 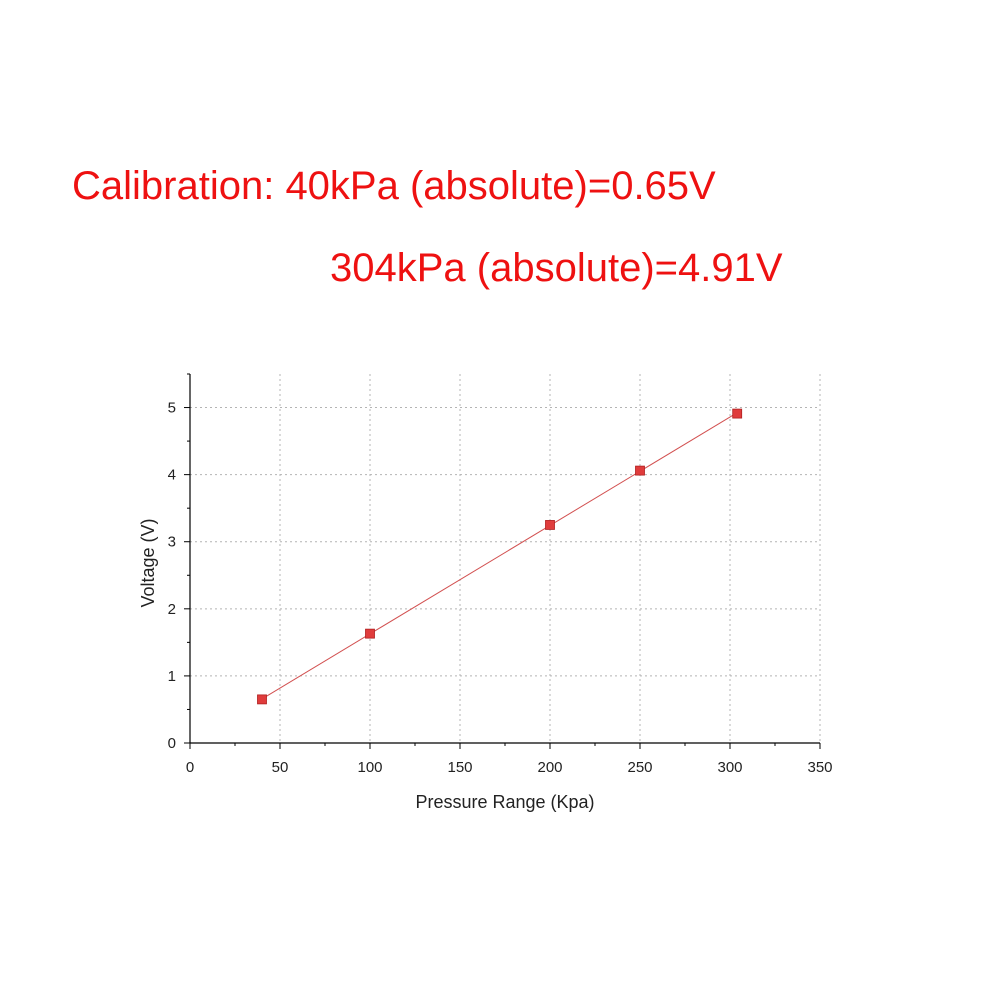 What do you see at coordinates (172, 542) in the screenshot?
I see `y-tick-label: 3` at bounding box center [172, 542].